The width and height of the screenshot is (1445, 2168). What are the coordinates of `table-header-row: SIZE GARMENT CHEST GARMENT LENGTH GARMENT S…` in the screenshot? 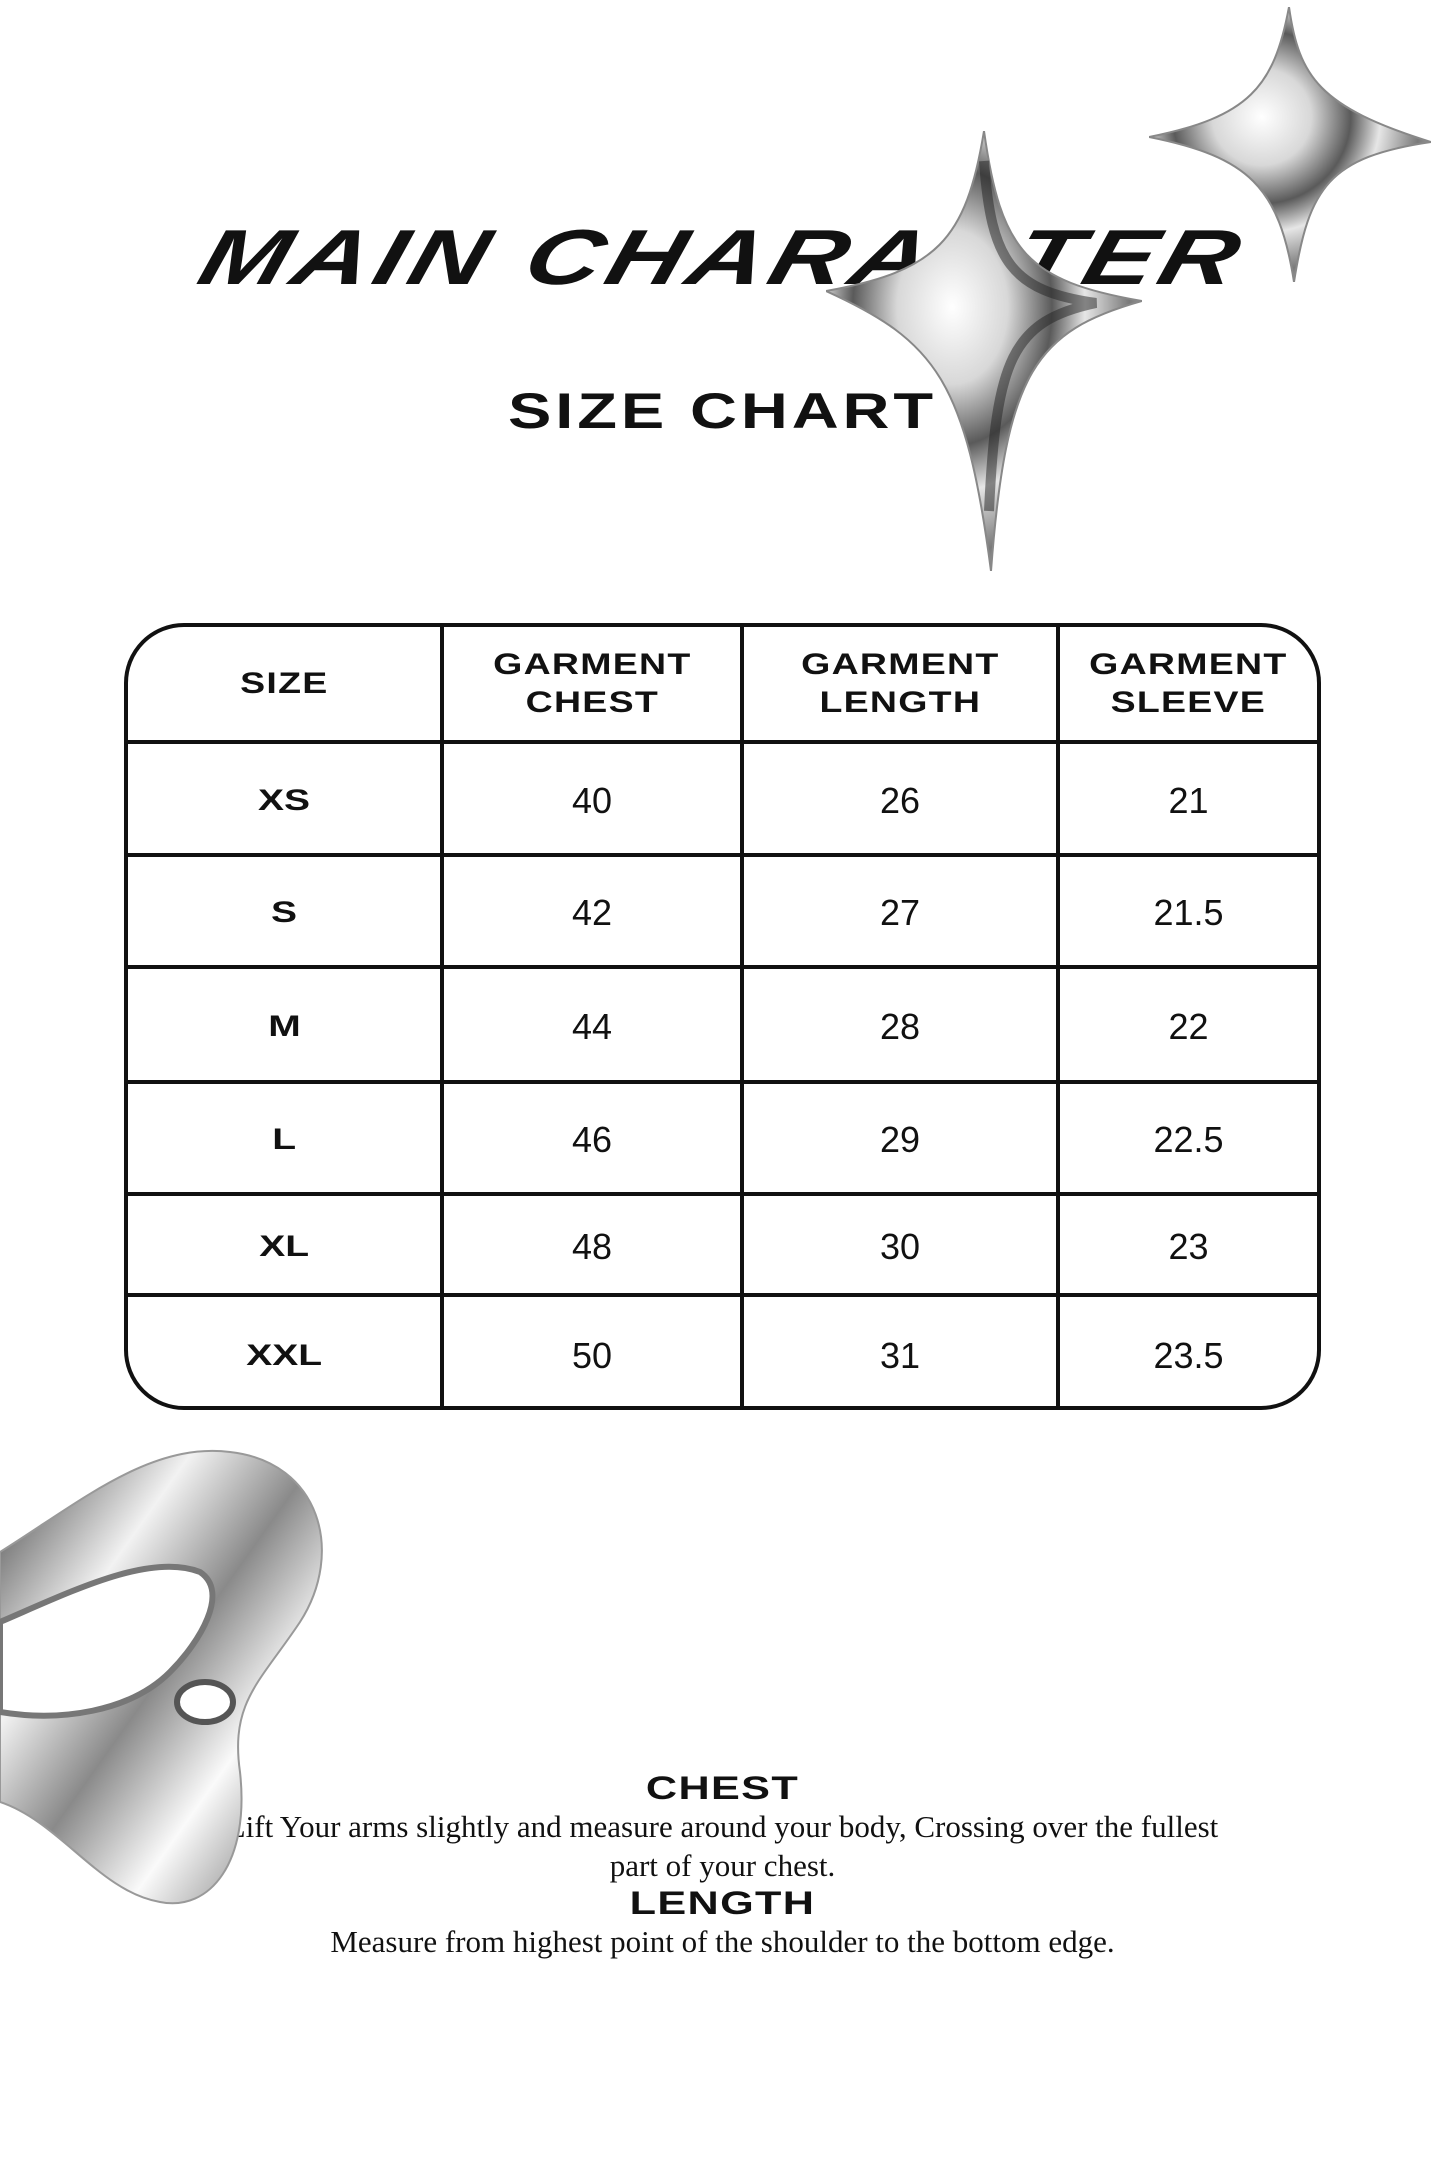 It's located at (722, 683).